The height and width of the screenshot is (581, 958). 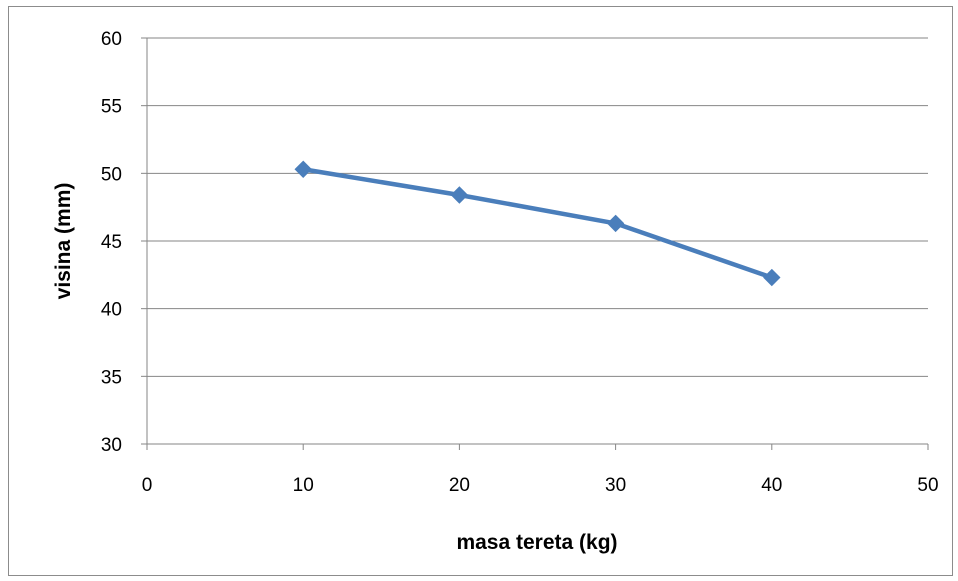 I want to click on y-tick-label-40: 40, so click(x=111, y=310).